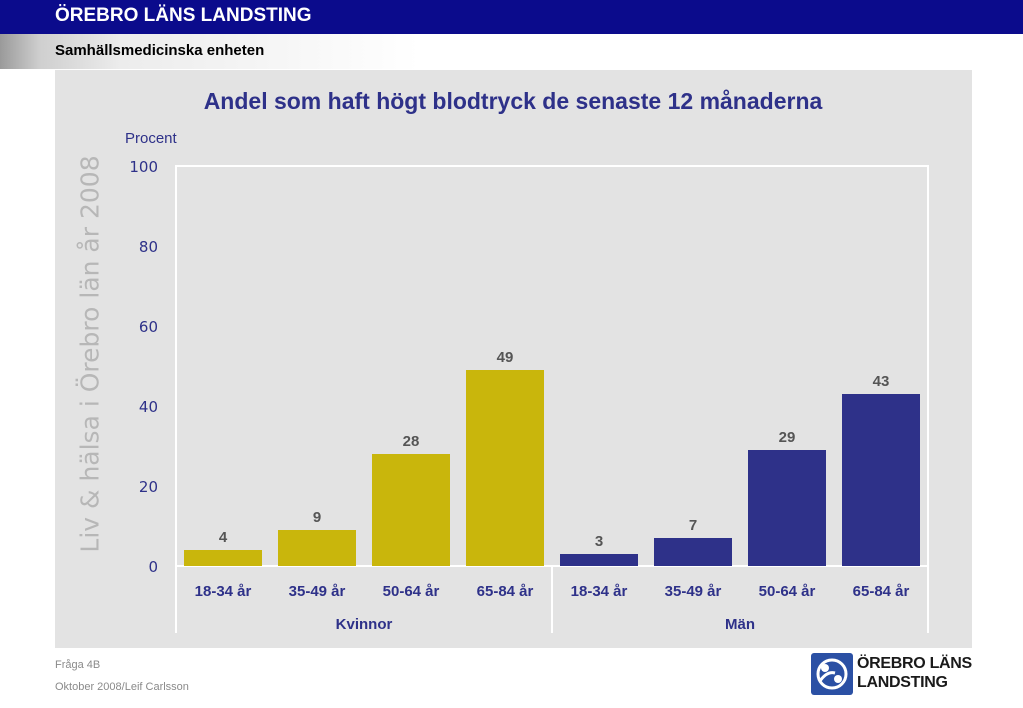  I want to click on group-label: Kvinnor, so click(364, 624).